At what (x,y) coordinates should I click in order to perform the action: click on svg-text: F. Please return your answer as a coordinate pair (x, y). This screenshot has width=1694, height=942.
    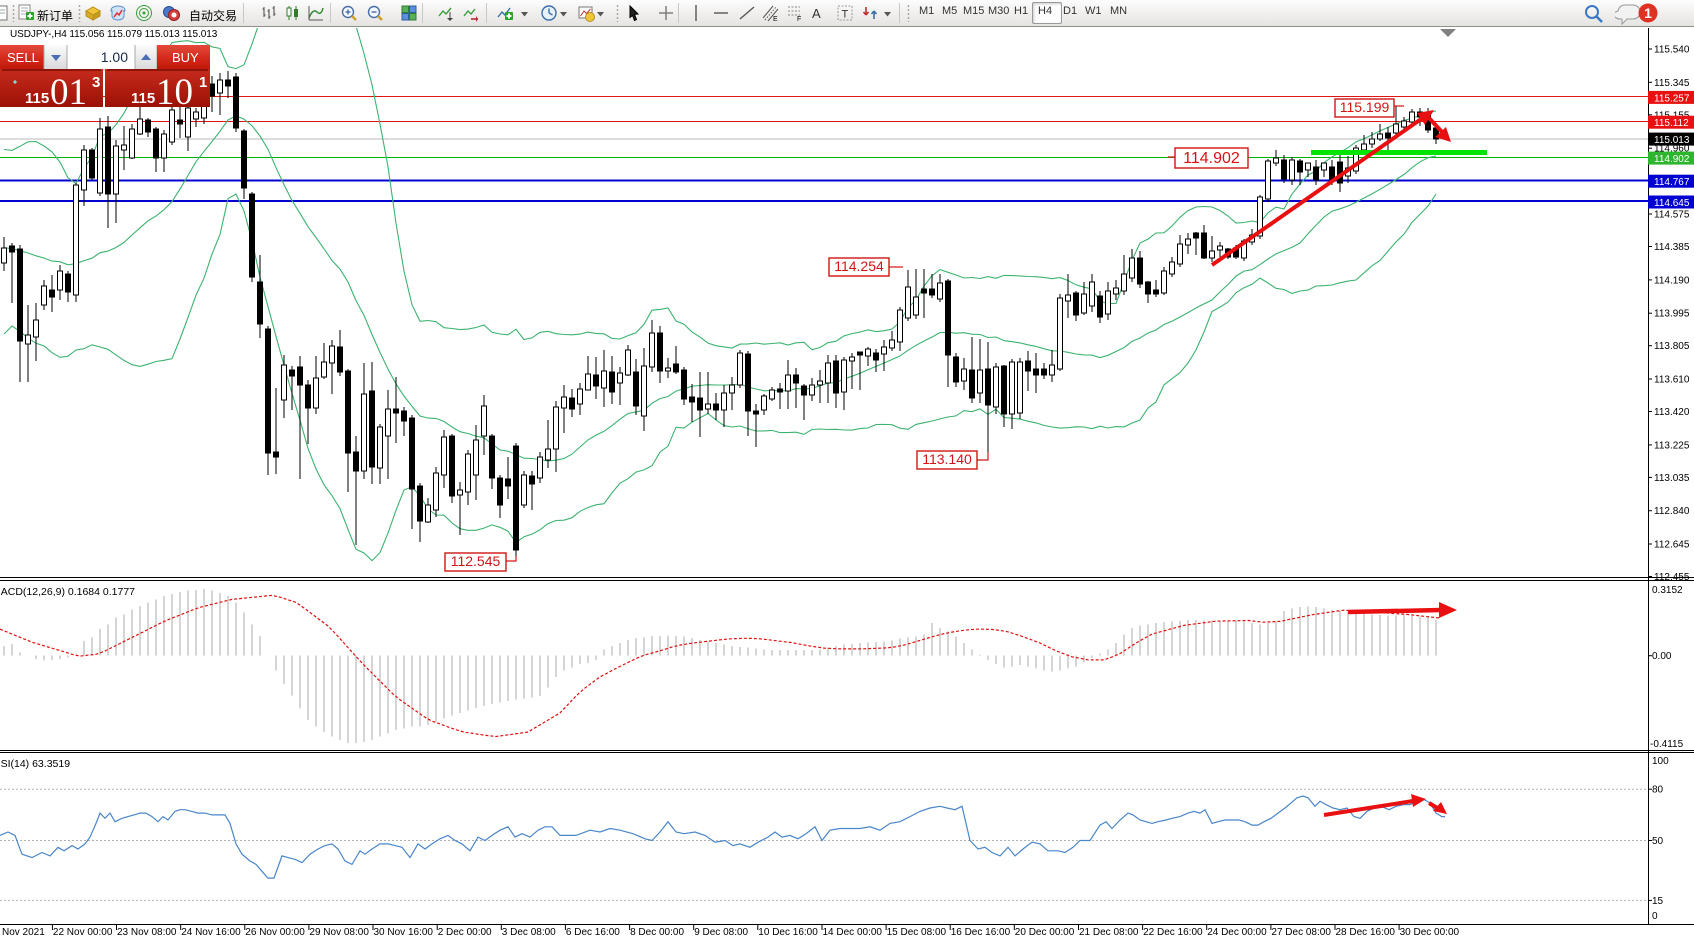
    Looking at the image, I should click on (799, 19).